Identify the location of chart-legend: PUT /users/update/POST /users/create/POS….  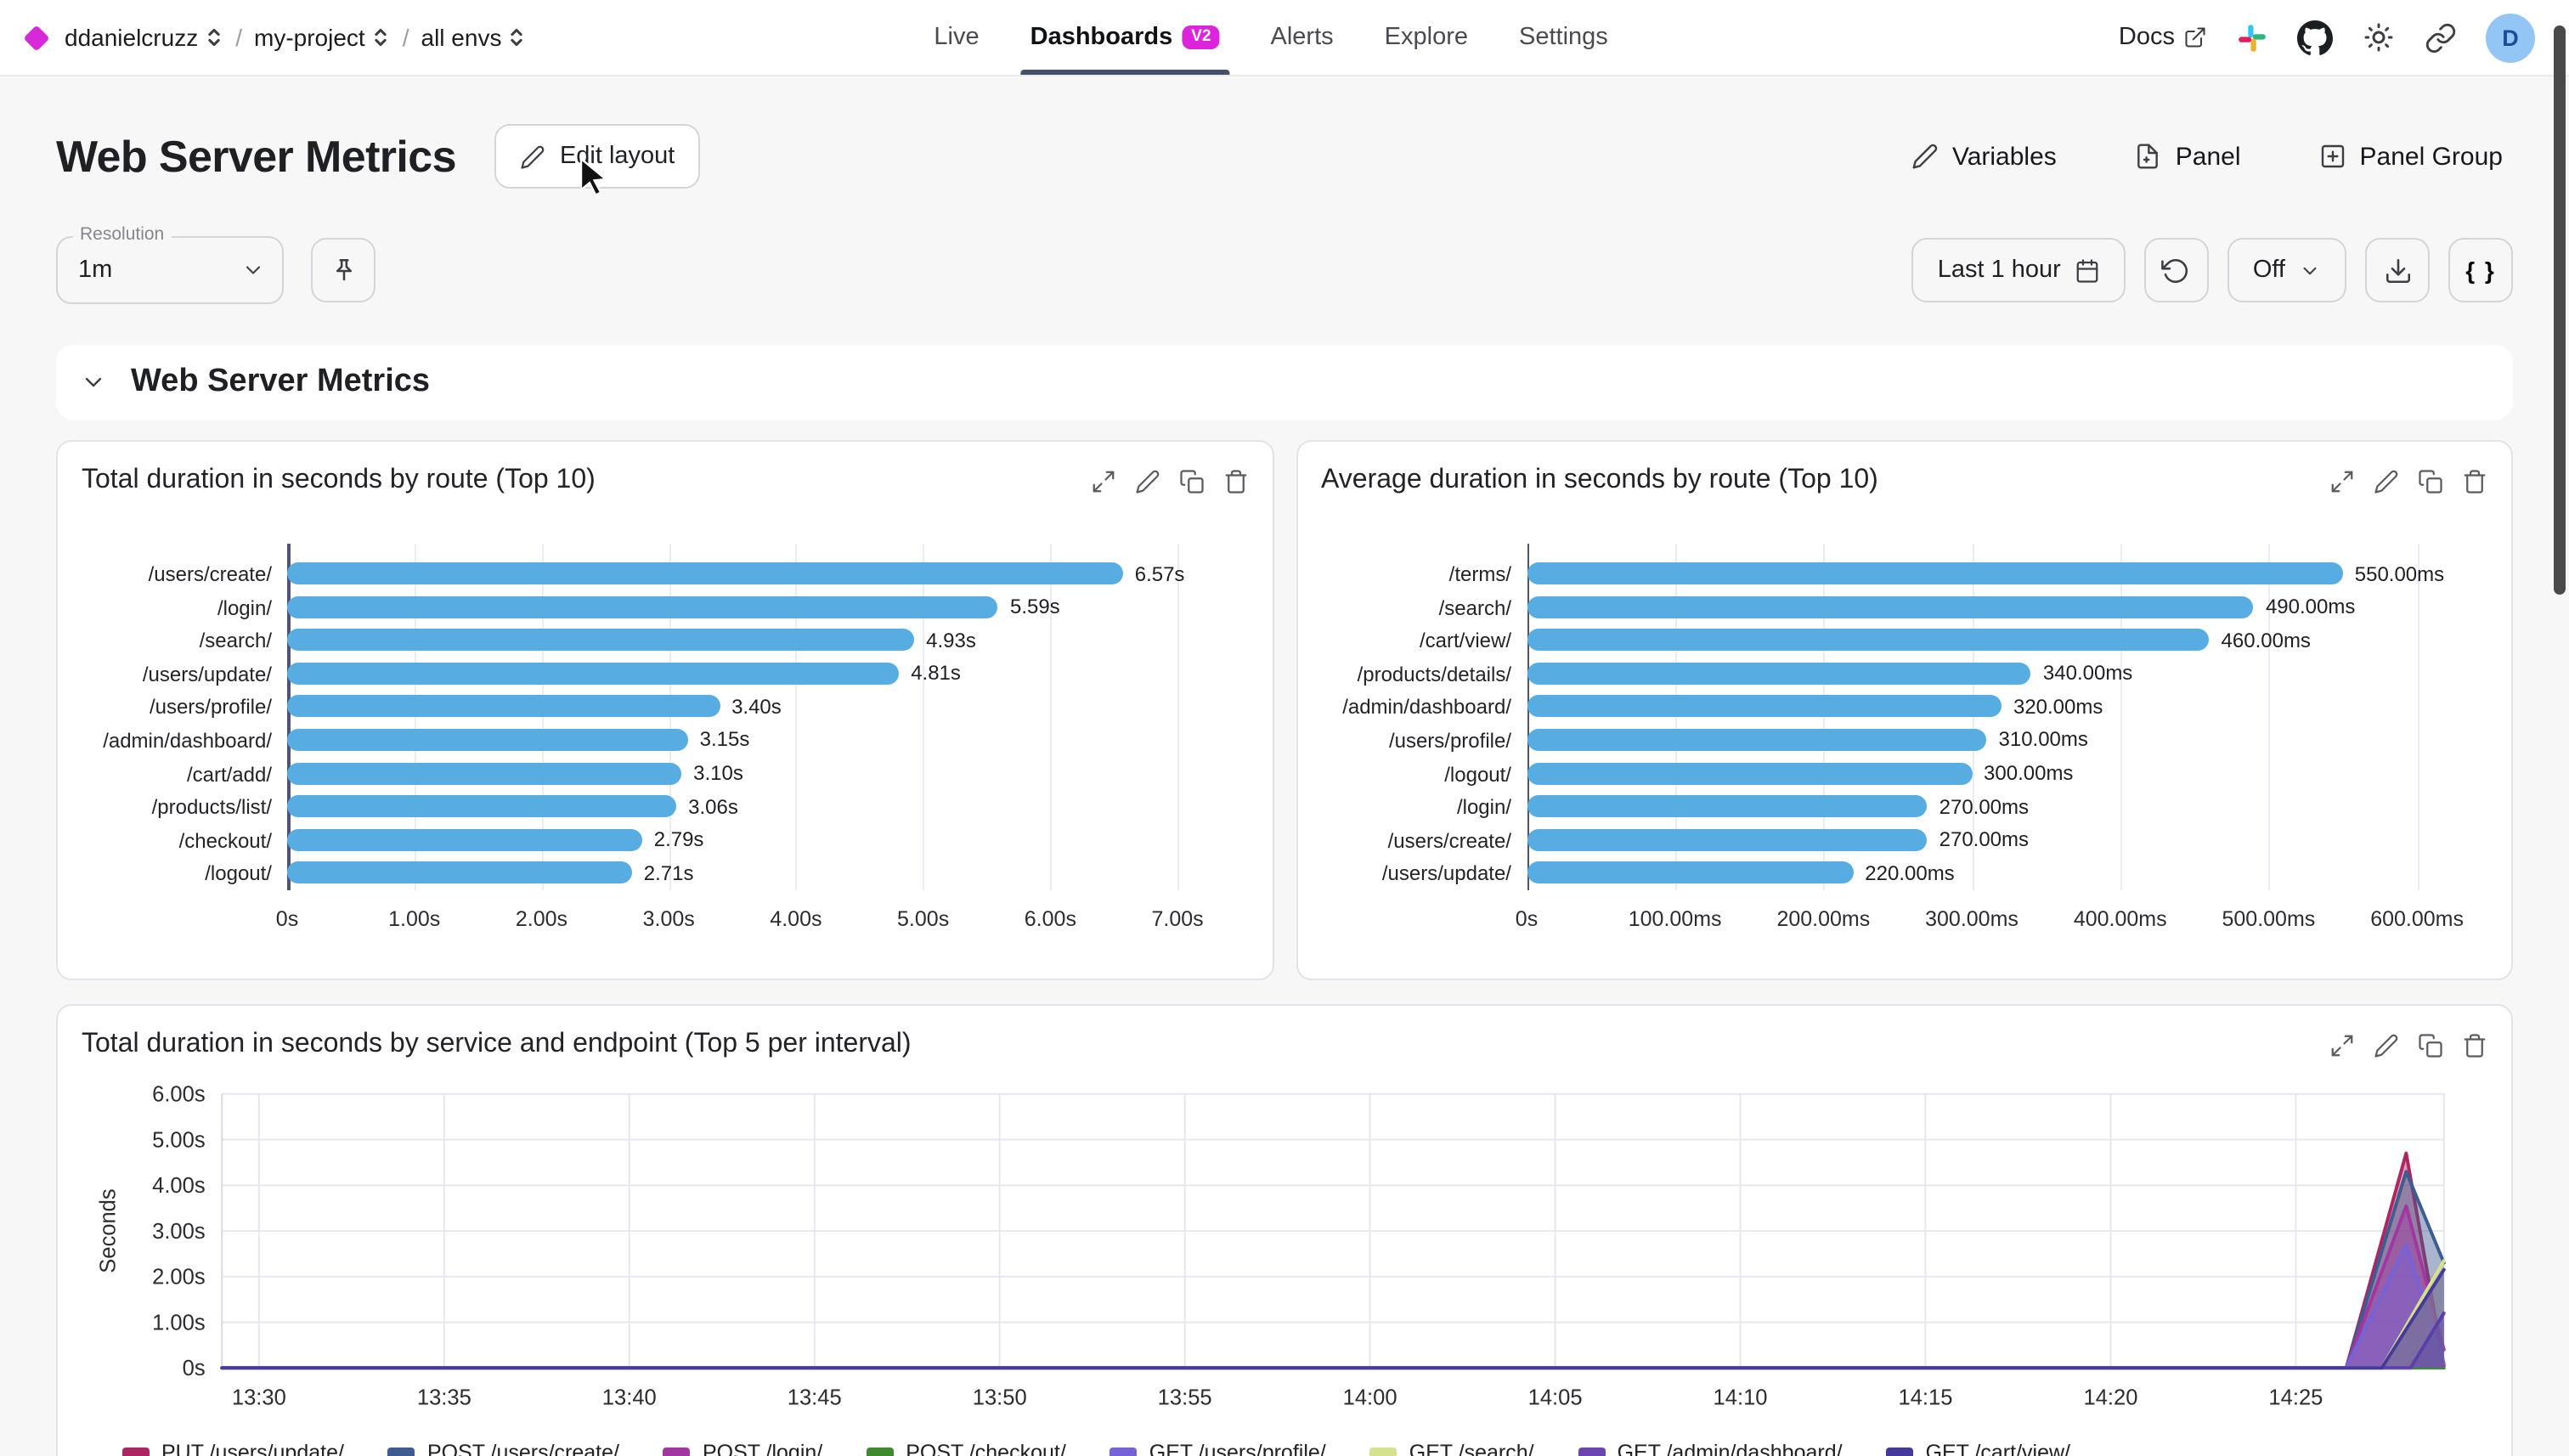
(1284, 1447).